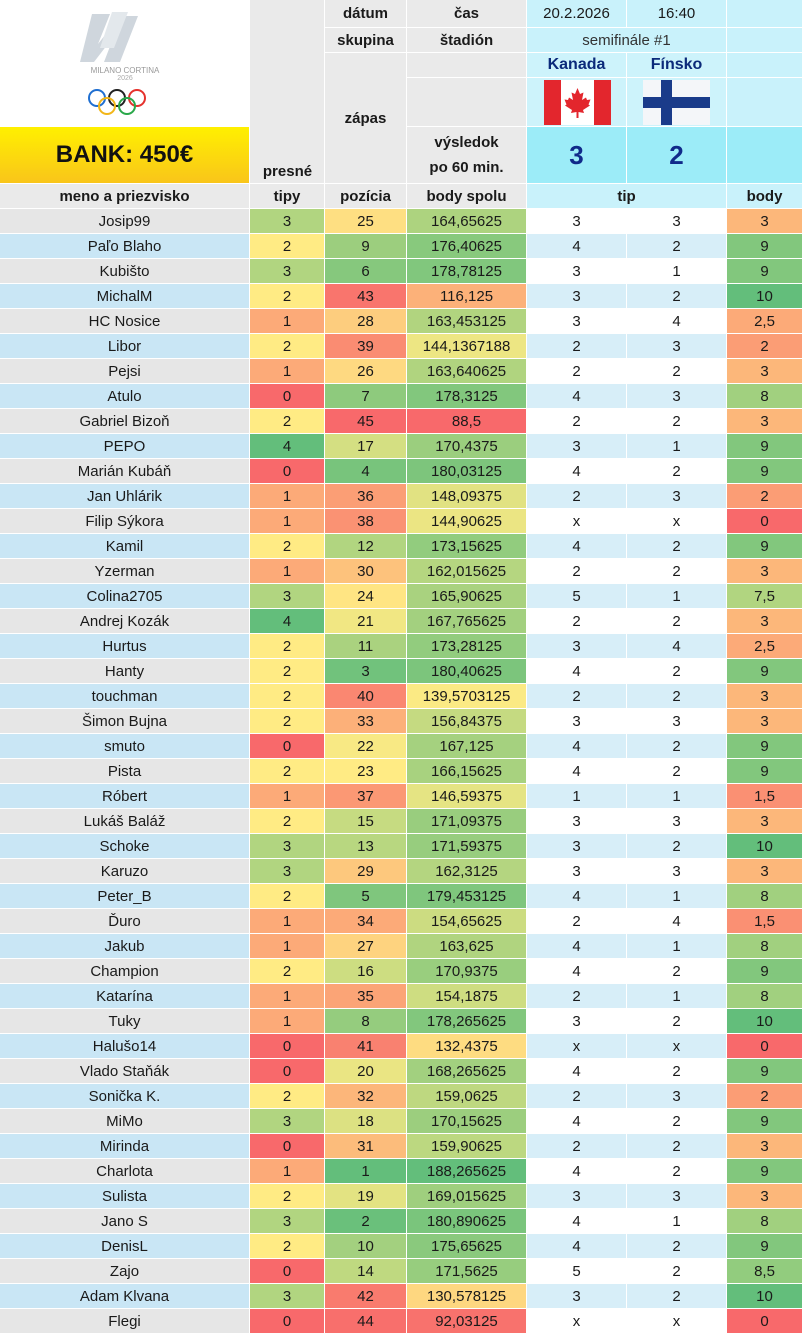 This screenshot has height=1334, width=803. What do you see at coordinates (125, 871) in the screenshot?
I see `row-name: Karuzo` at bounding box center [125, 871].